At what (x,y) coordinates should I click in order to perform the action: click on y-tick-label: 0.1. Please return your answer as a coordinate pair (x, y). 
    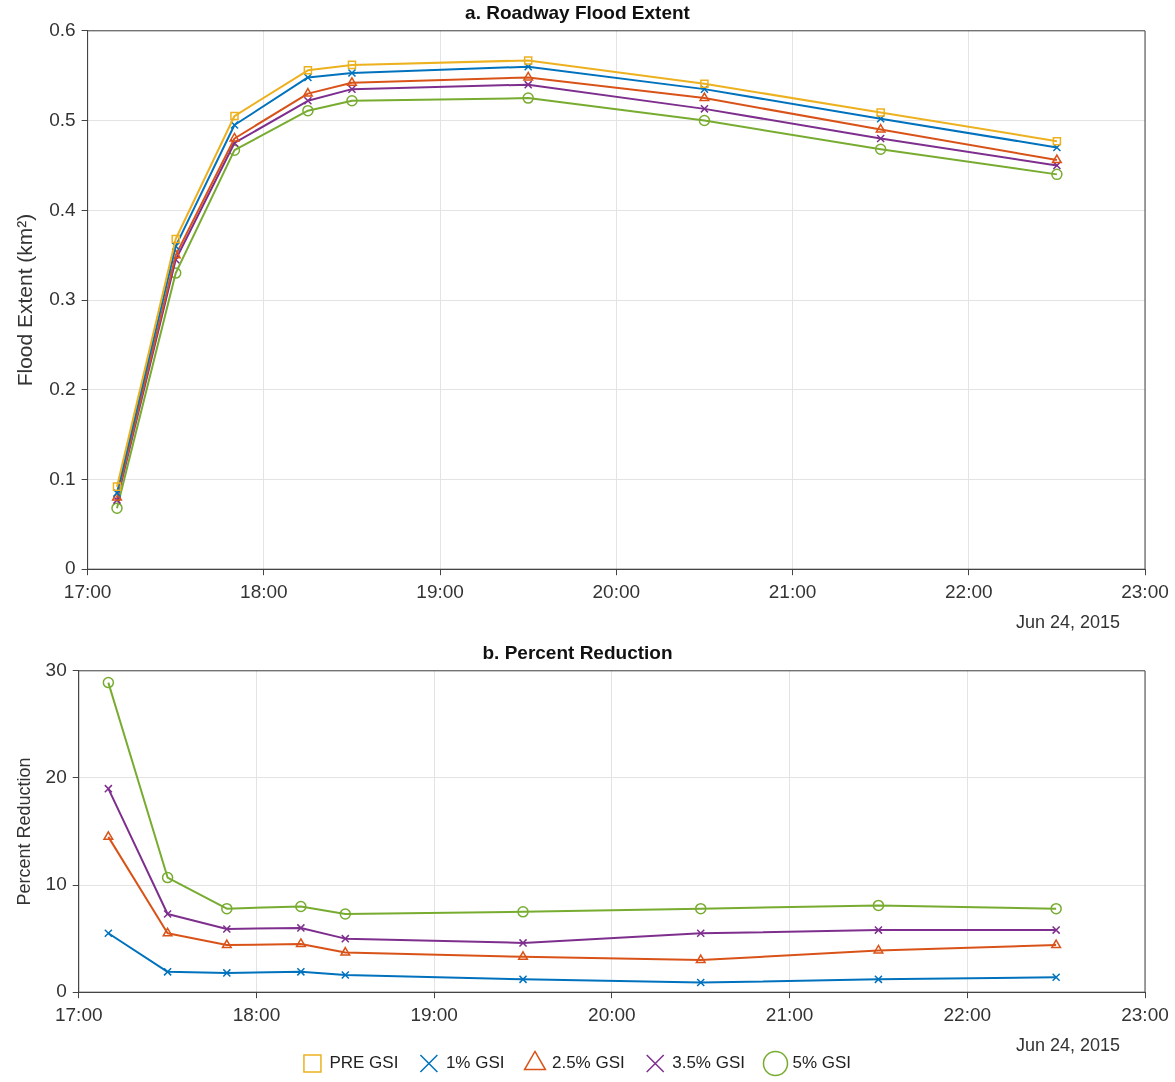
    Looking at the image, I should click on (62, 478).